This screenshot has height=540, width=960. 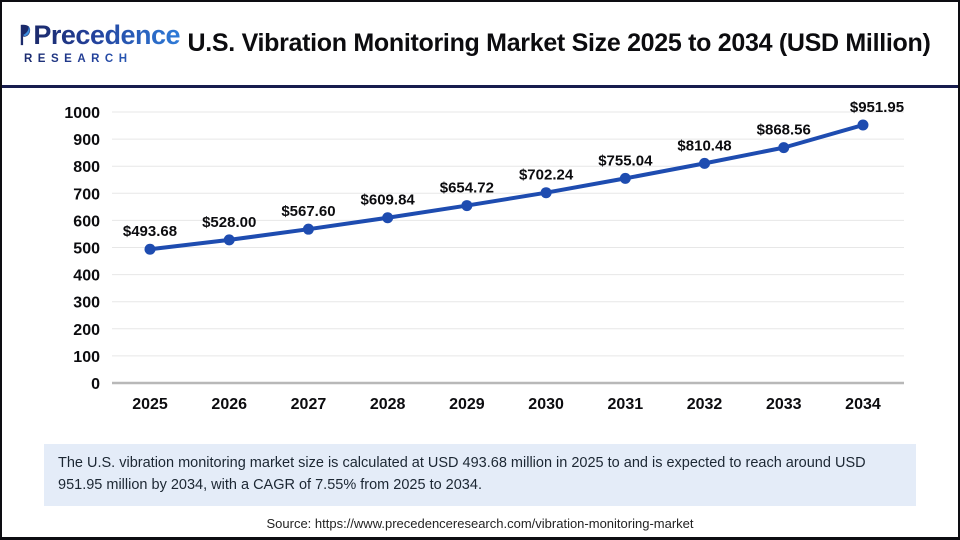 What do you see at coordinates (546, 175) in the screenshot?
I see `data-label: $702.24` at bounding box center [546, 175].